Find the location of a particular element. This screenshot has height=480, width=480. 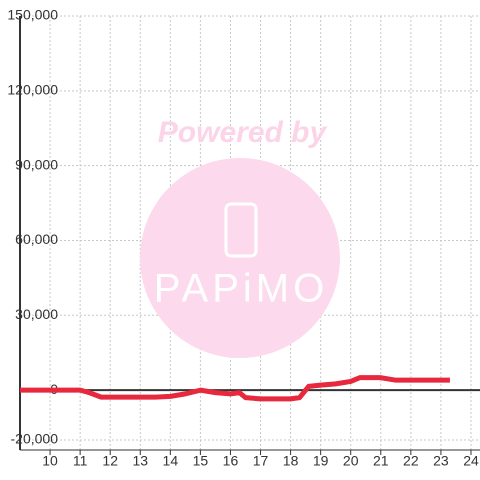

x-tick-label: 21 is located at coordinates (381, 461).